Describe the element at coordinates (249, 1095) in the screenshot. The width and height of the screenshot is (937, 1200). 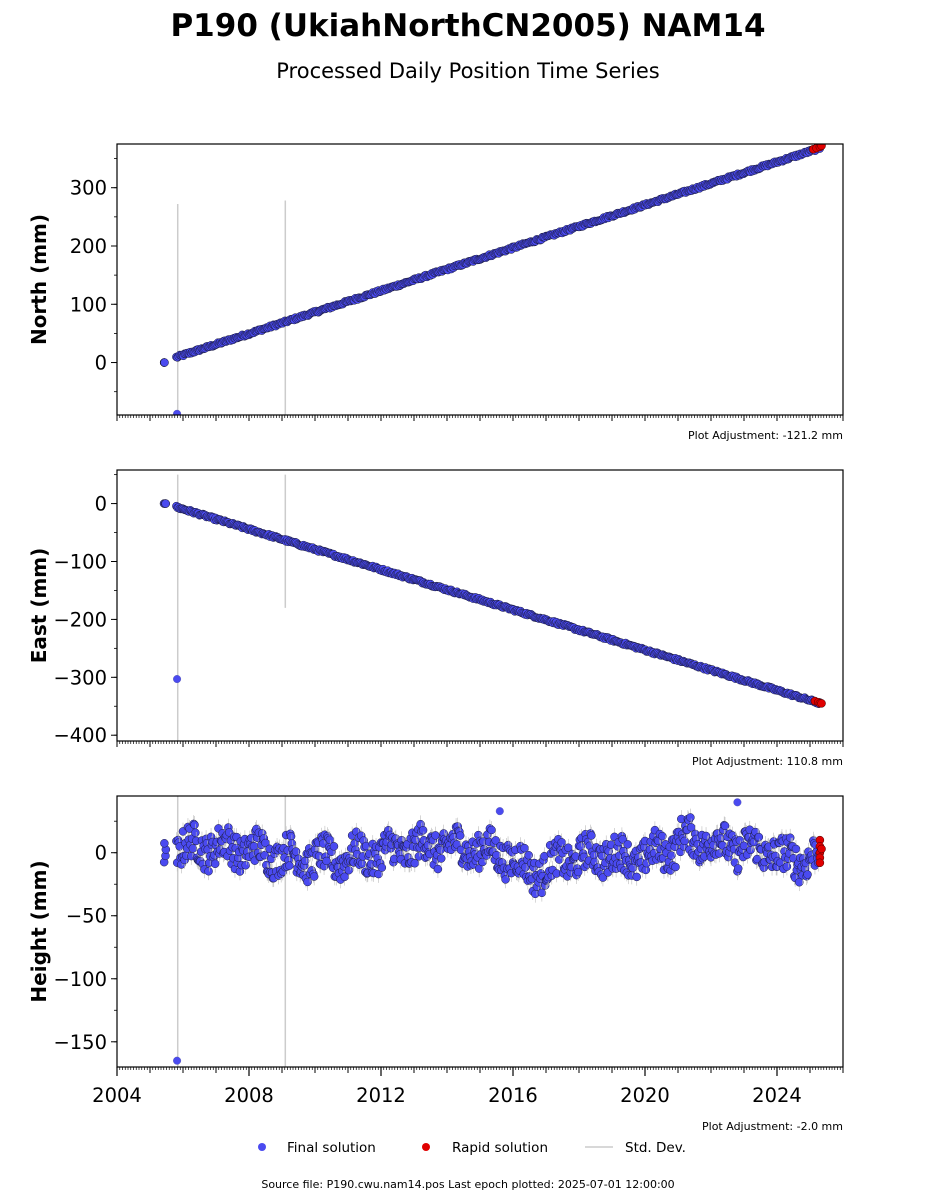
I see `x-tick-label: 2008` at that location.